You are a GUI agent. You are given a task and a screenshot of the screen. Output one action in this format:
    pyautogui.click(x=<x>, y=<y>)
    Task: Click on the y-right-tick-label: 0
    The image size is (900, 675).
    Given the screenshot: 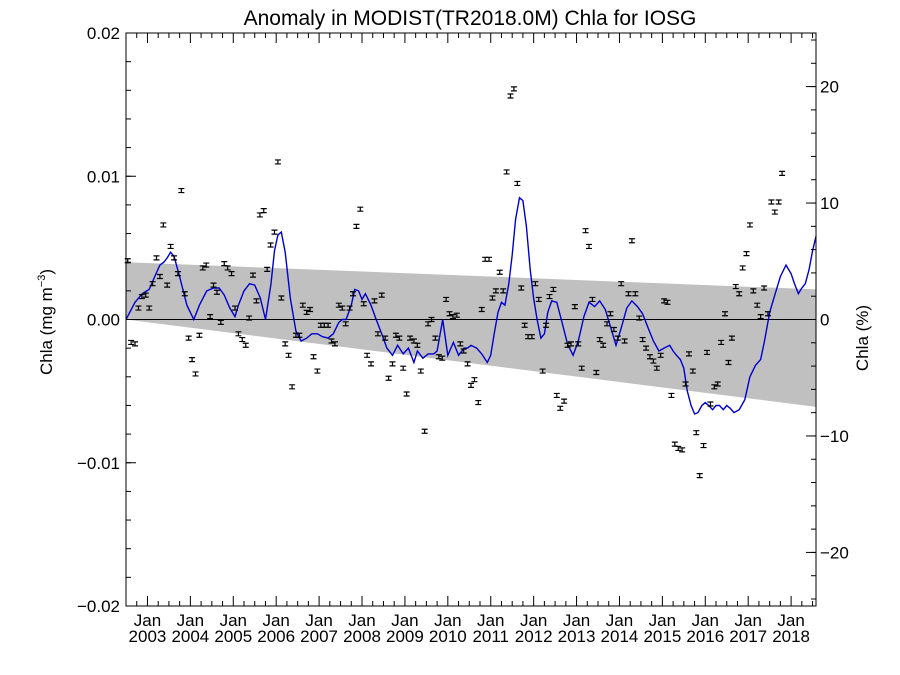 What is the action you would take?
    pyautogui.click(x=824, y=320)
    